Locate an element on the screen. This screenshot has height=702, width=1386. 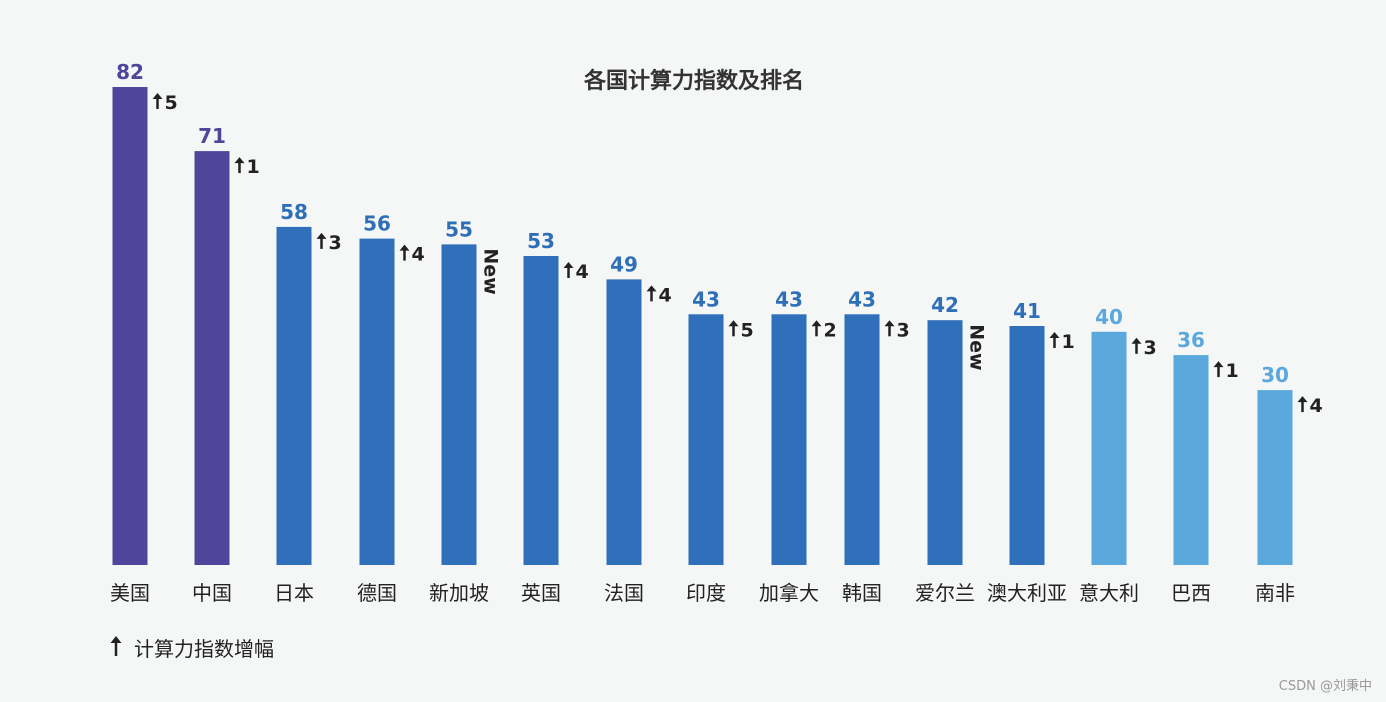
category-label: 意大利 is located at coordinates (1109, 593).